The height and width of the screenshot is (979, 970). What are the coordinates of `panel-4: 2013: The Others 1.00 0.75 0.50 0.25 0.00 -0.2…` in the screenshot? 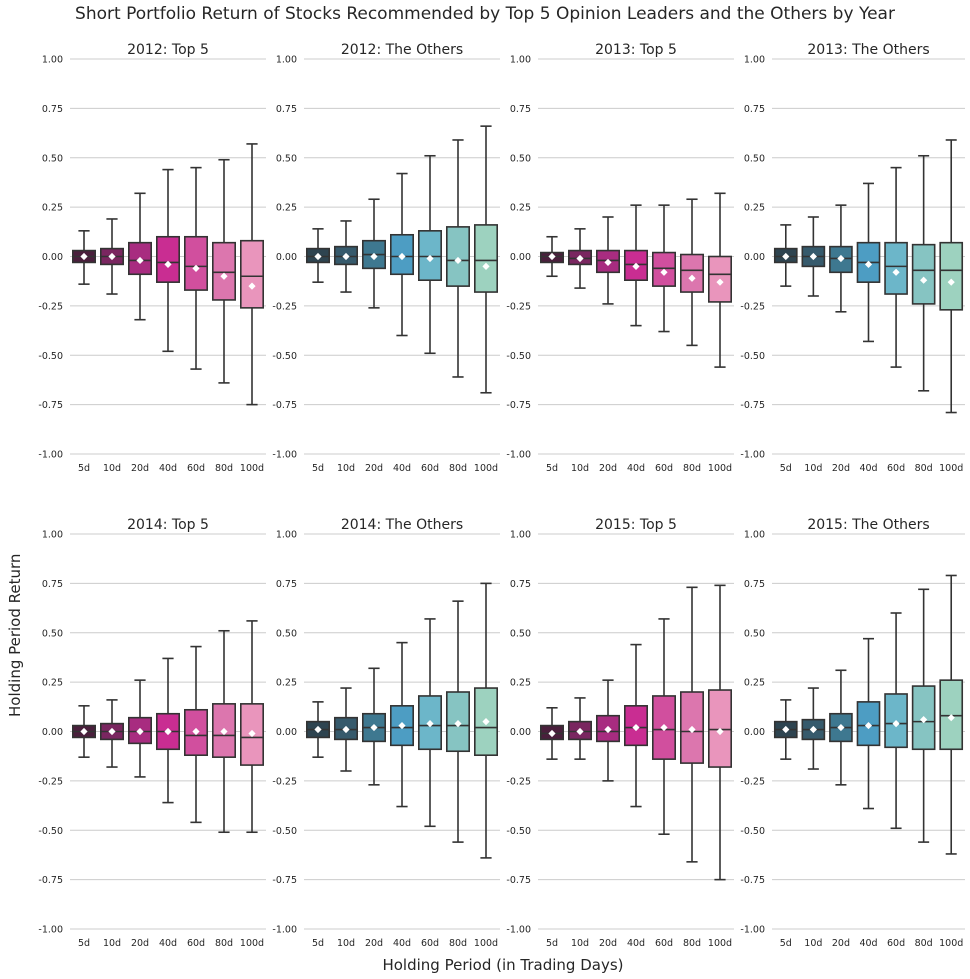 It's located at (852, 258).